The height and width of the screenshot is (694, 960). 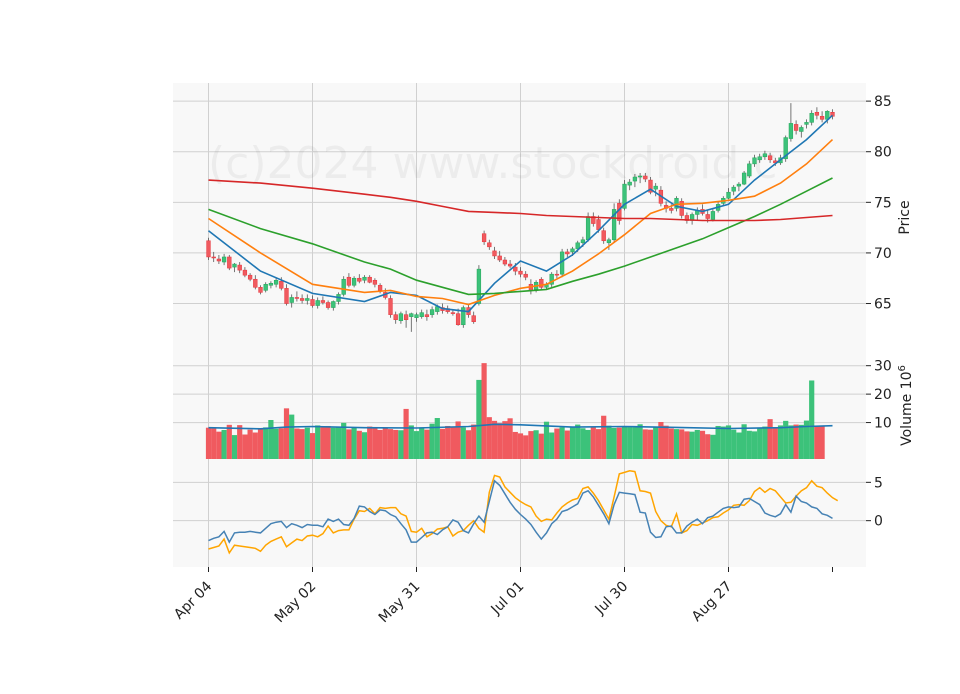 What do you see at coordinates (508, 599) in the screenshot?
I see `x-tick-label: Jul 01` at bounding box center [508, 599].